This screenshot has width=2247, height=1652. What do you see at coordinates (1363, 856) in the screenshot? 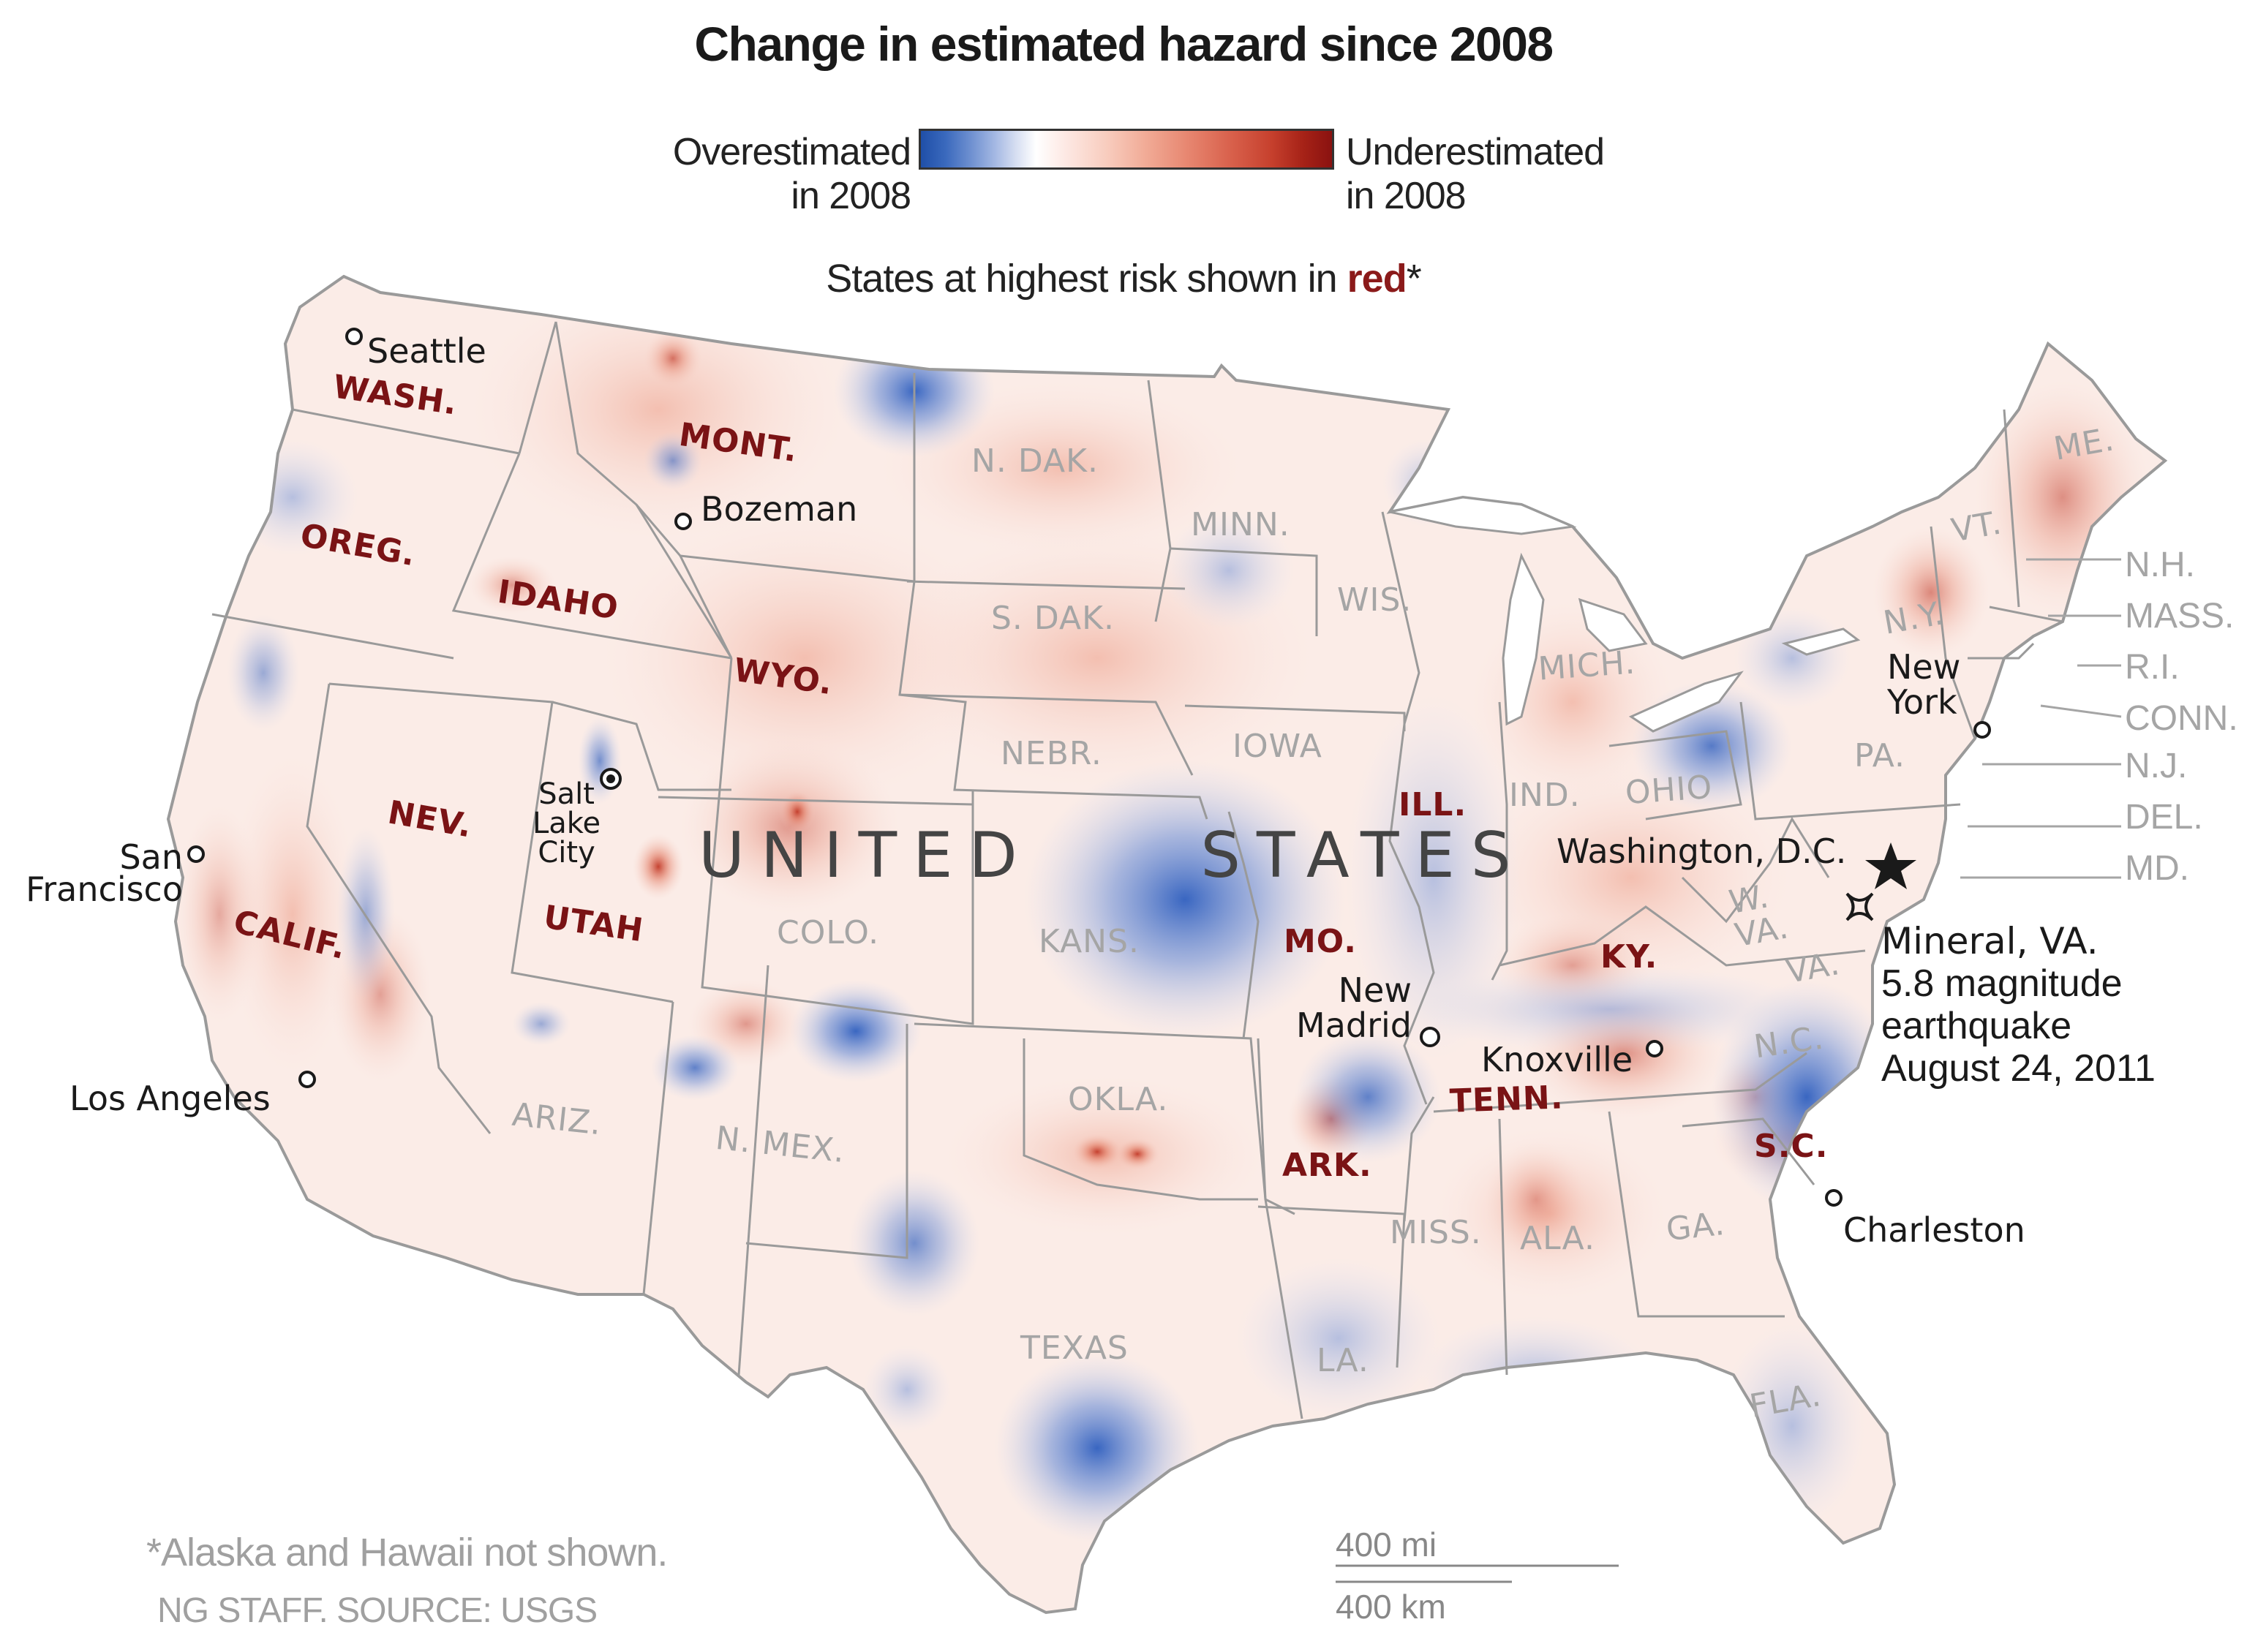
I see `country-word-2: STATES` at bounding box center [1363, 856].